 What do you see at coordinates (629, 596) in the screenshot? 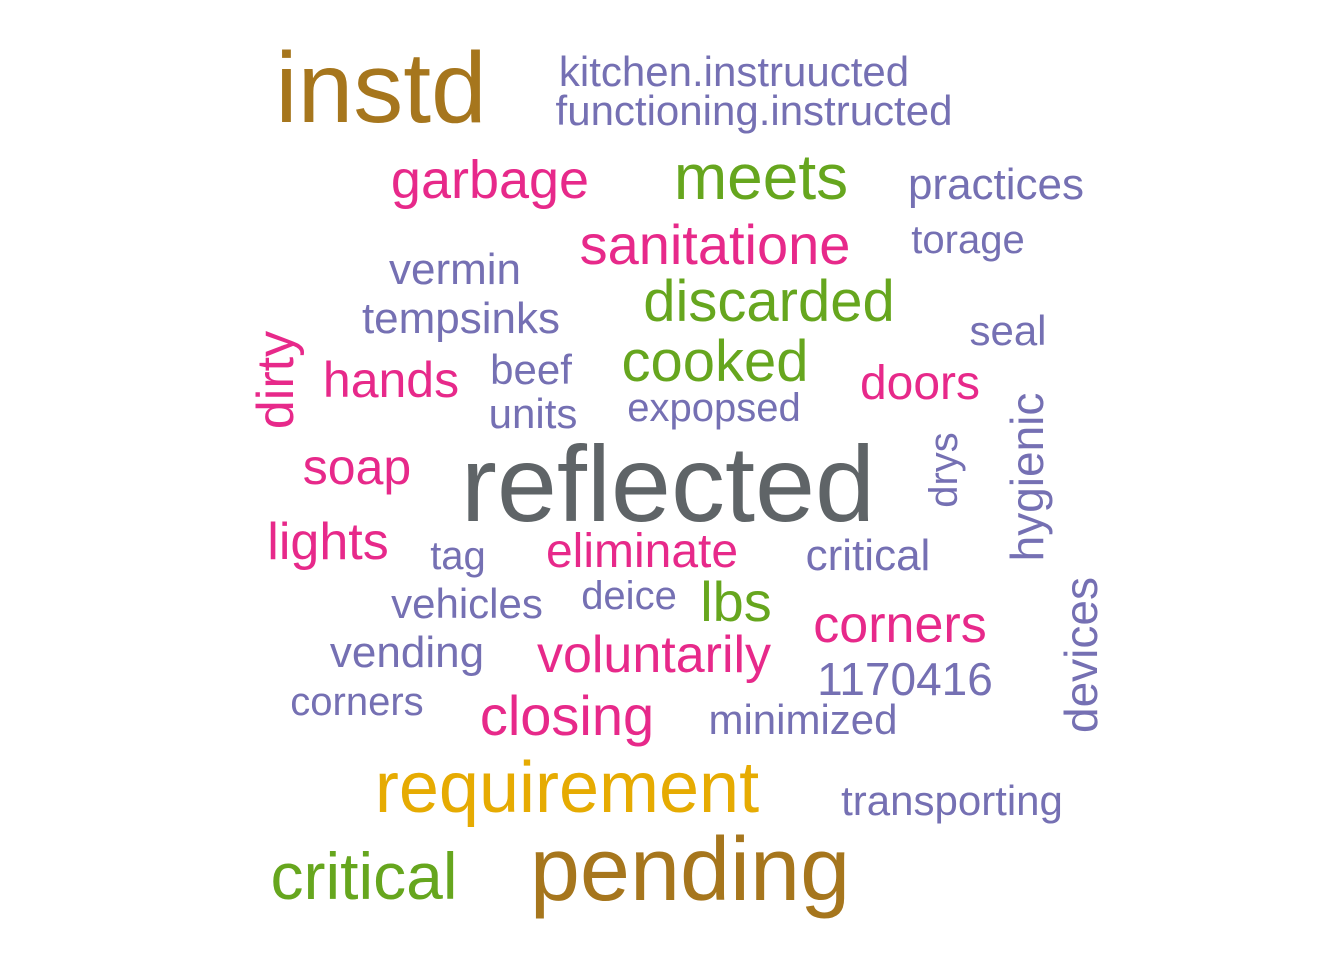
I see `word-deice-33: deice` at bounding box center [629, 596].